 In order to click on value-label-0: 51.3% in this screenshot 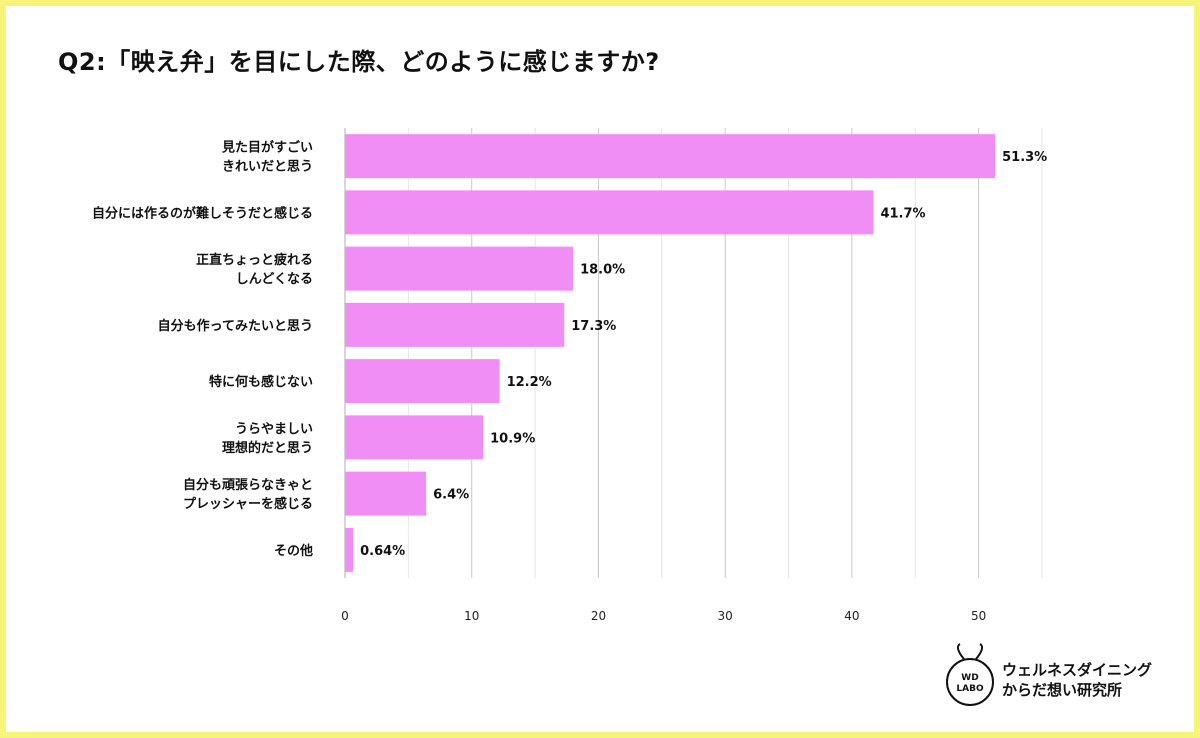, I will do `click(1024, 157)`.